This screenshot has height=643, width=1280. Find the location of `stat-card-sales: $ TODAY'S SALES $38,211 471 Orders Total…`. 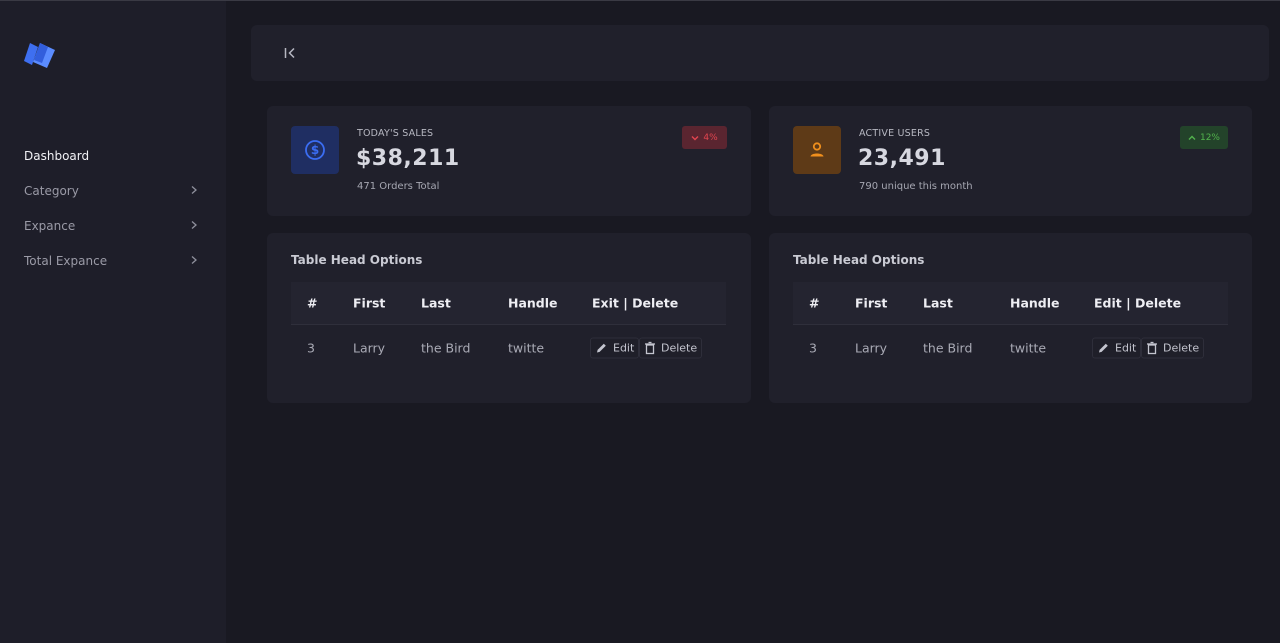

stat-card-sales: $ TODAY'S SALES $38,211 471 Orders Total… is located at coordinates (509, 161).